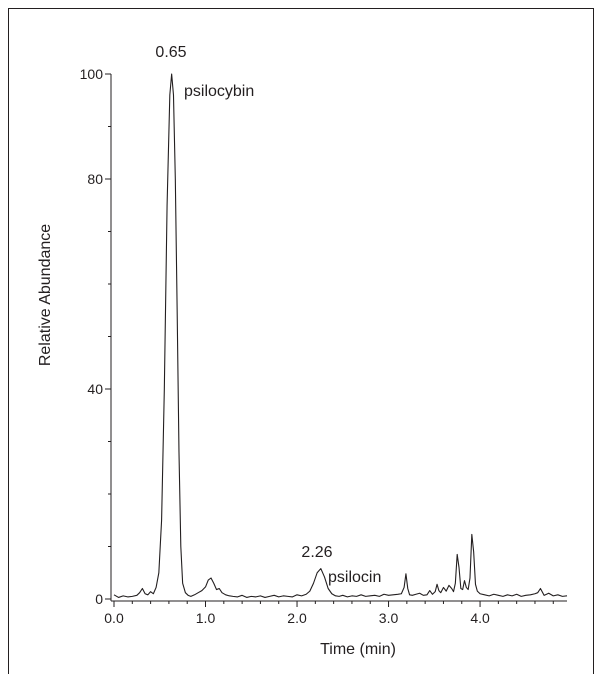  What do you see at coordinates (297, 618) in the screenshot?
I see `x-tick-label: 2.0` at bounding box center [297, 618].